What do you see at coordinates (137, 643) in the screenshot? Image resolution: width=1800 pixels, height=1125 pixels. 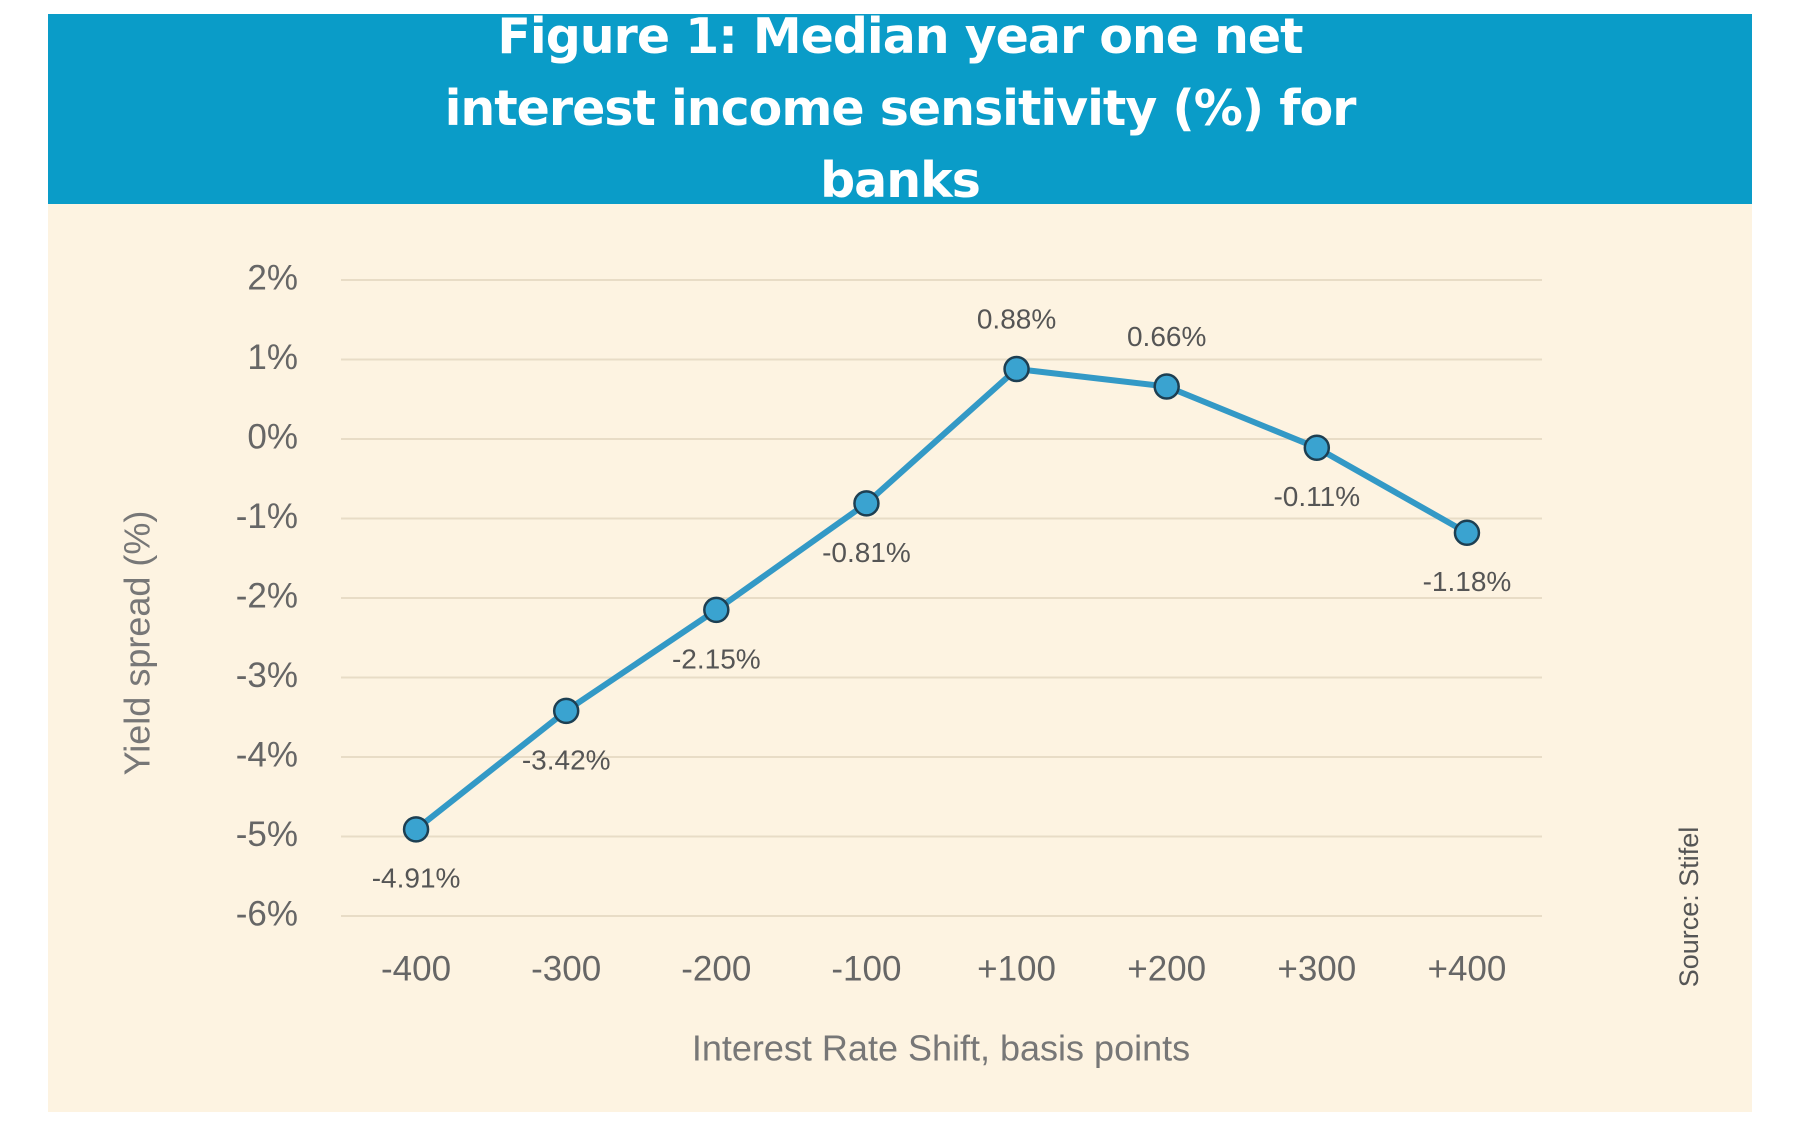 I see `y-axis-title: Yield spread (%)` at bounding box center [137, 643].